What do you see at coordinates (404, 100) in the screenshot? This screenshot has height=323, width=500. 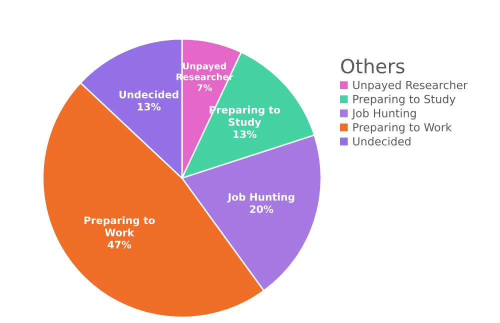 I see `legend-label: Preparing to Study` at bounding box center [404, 100].